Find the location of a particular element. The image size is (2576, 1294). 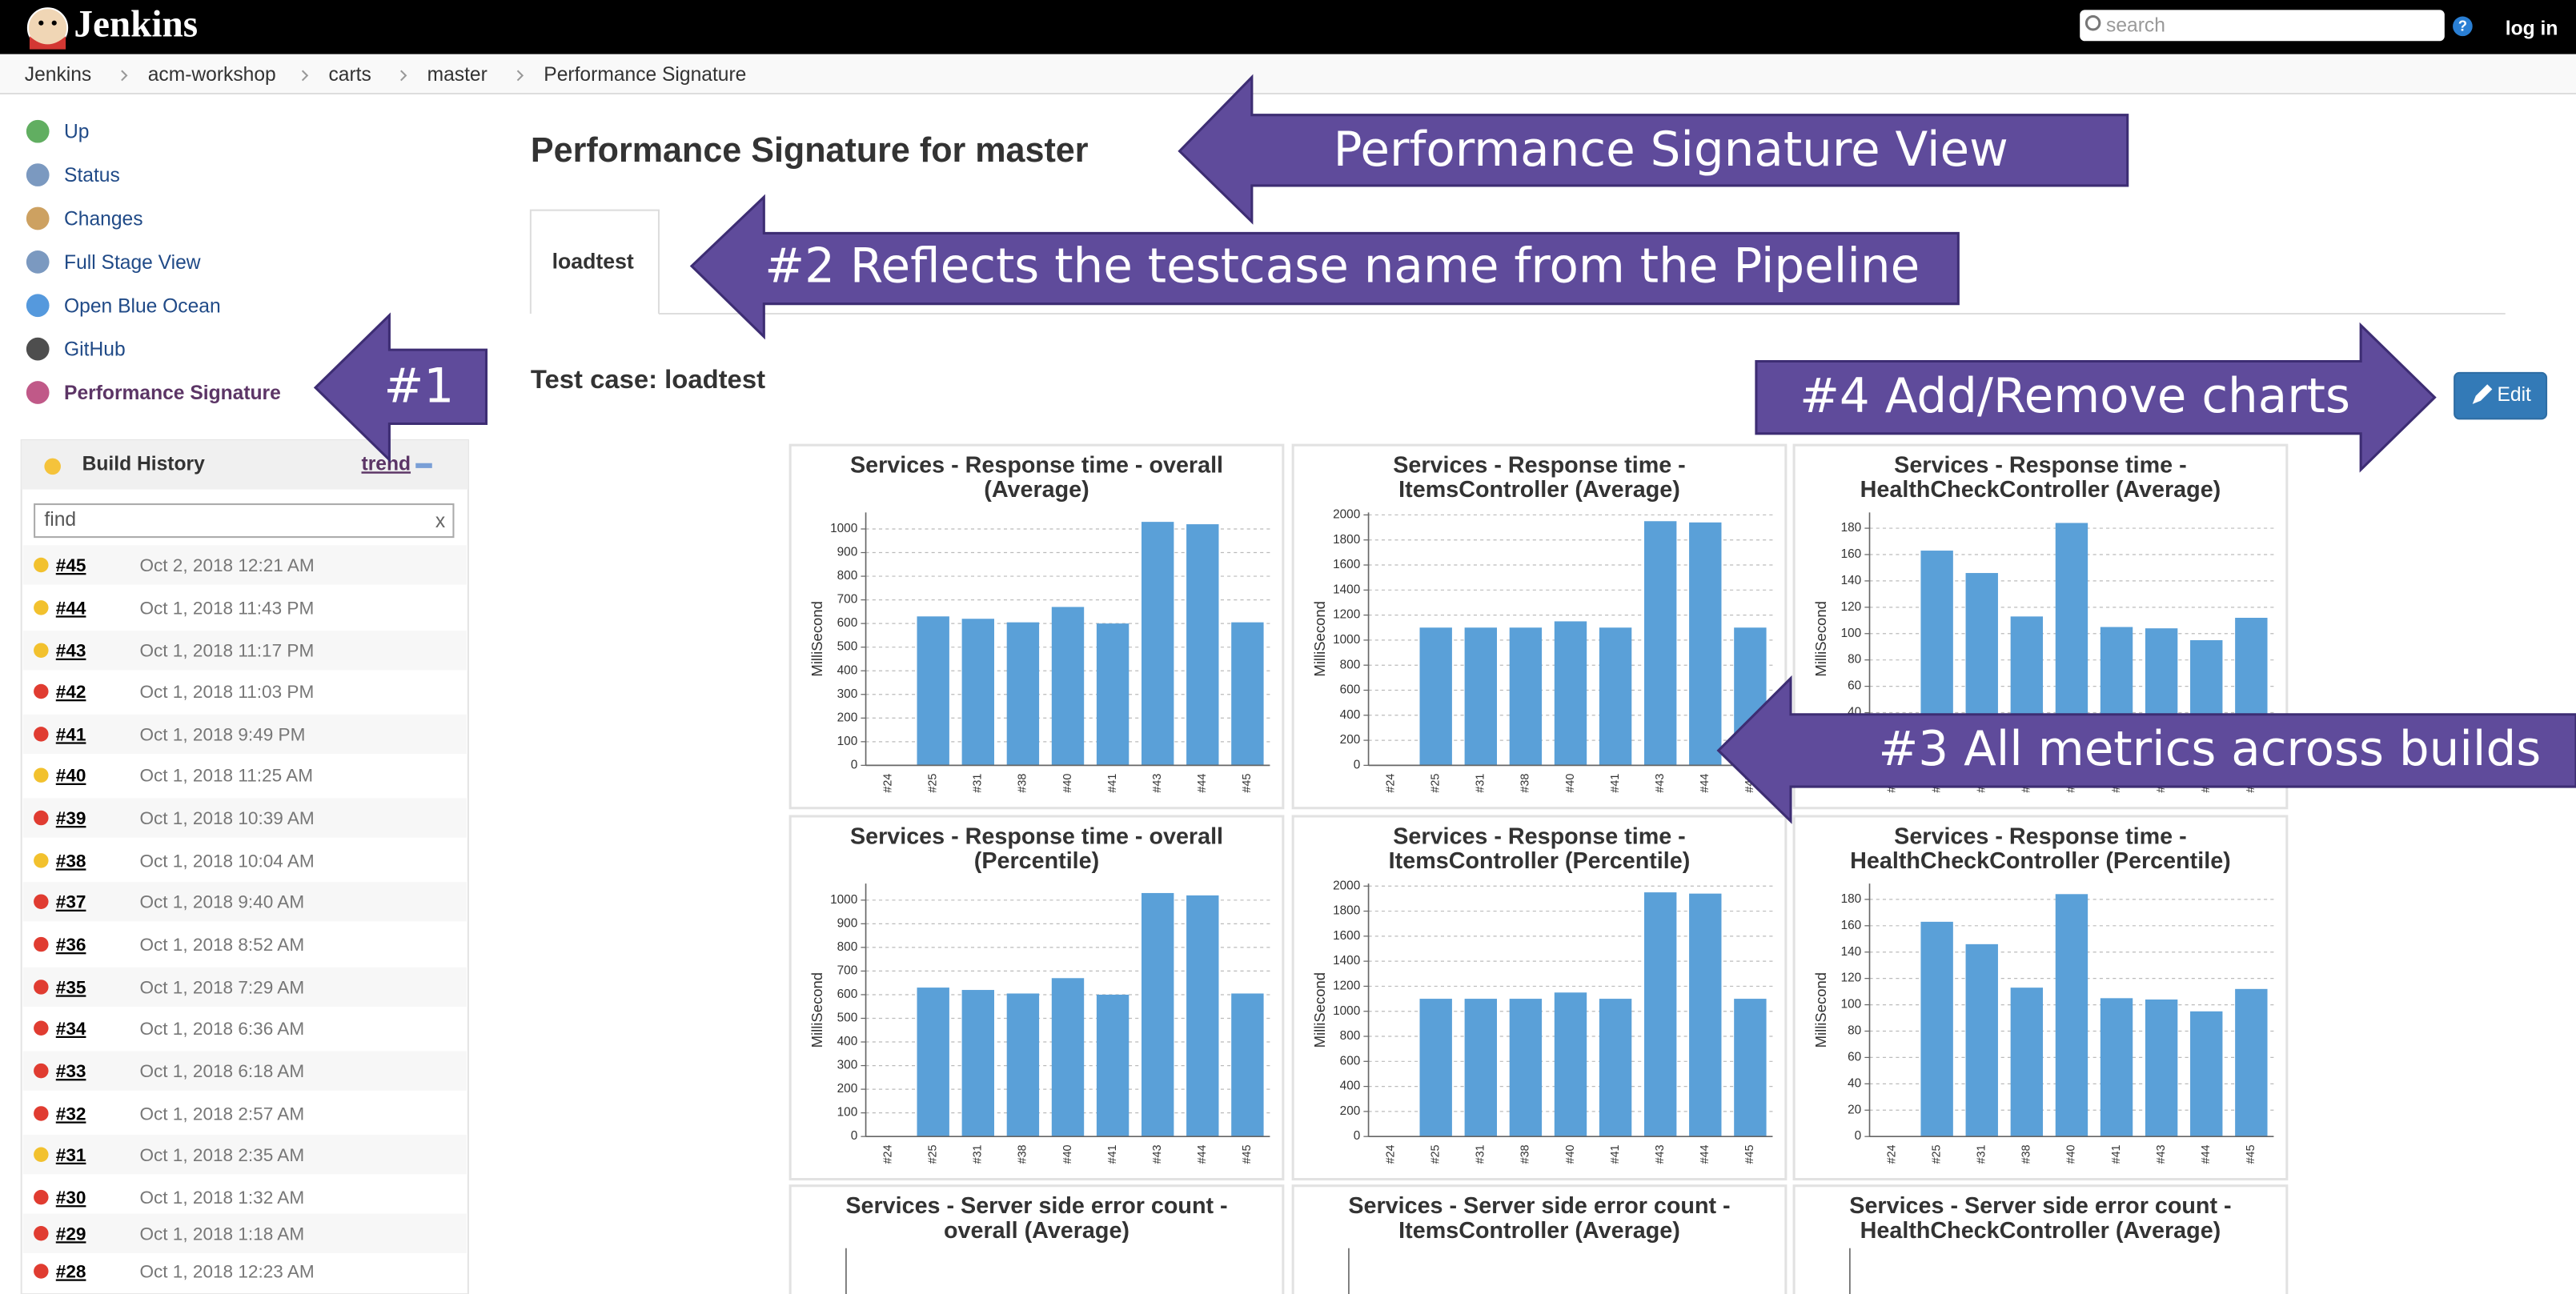

y-tick-label: 600 is located at coordinates (1350, 690).